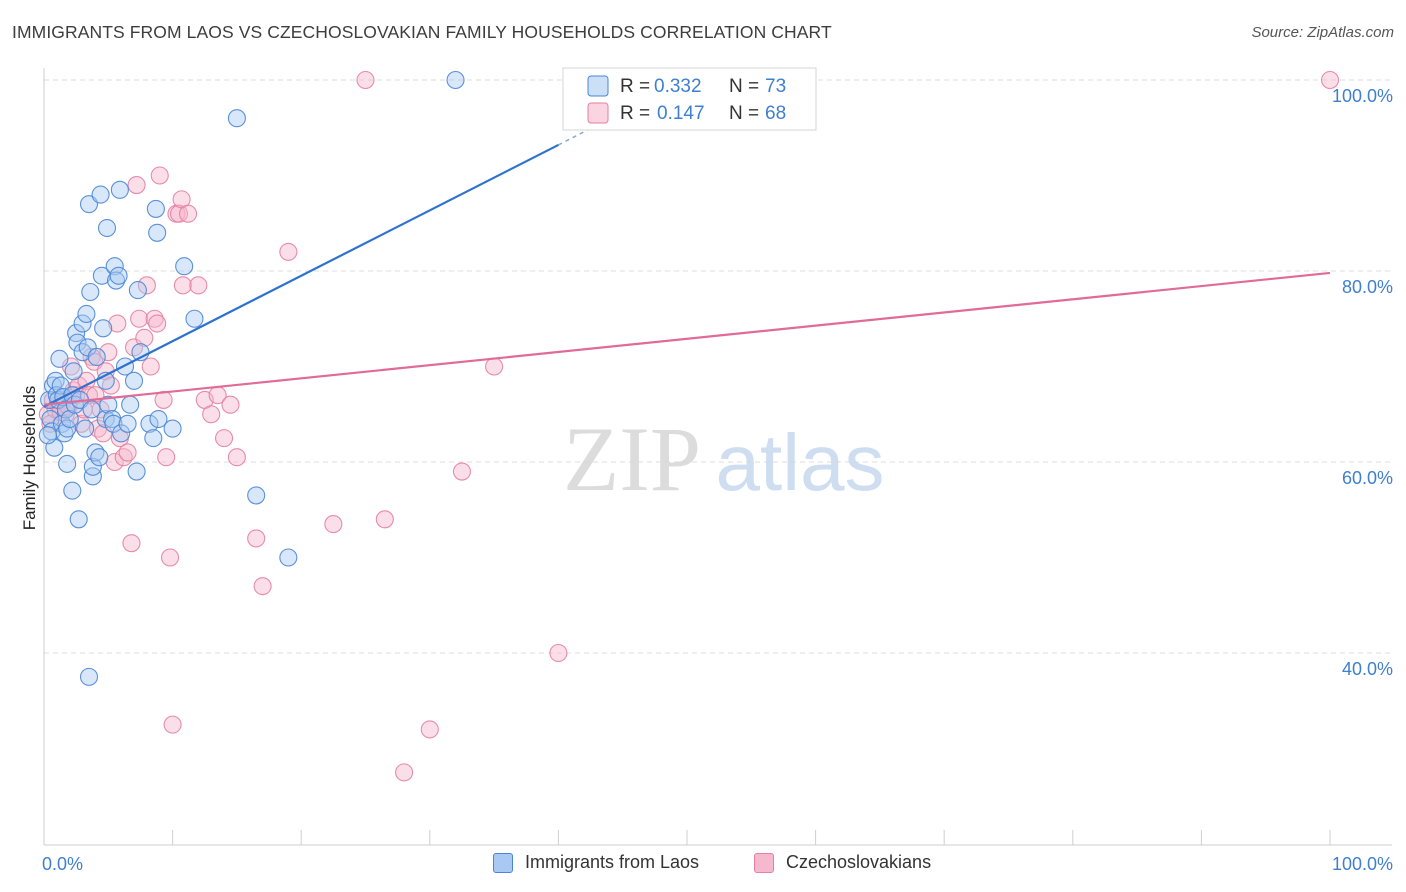 This screenshot has width=1406, height=892. What do you see at coordinates (744, 86) in the screenshot?
I see `legend-n-label-laos: N =` at bounding box center [744, 86].